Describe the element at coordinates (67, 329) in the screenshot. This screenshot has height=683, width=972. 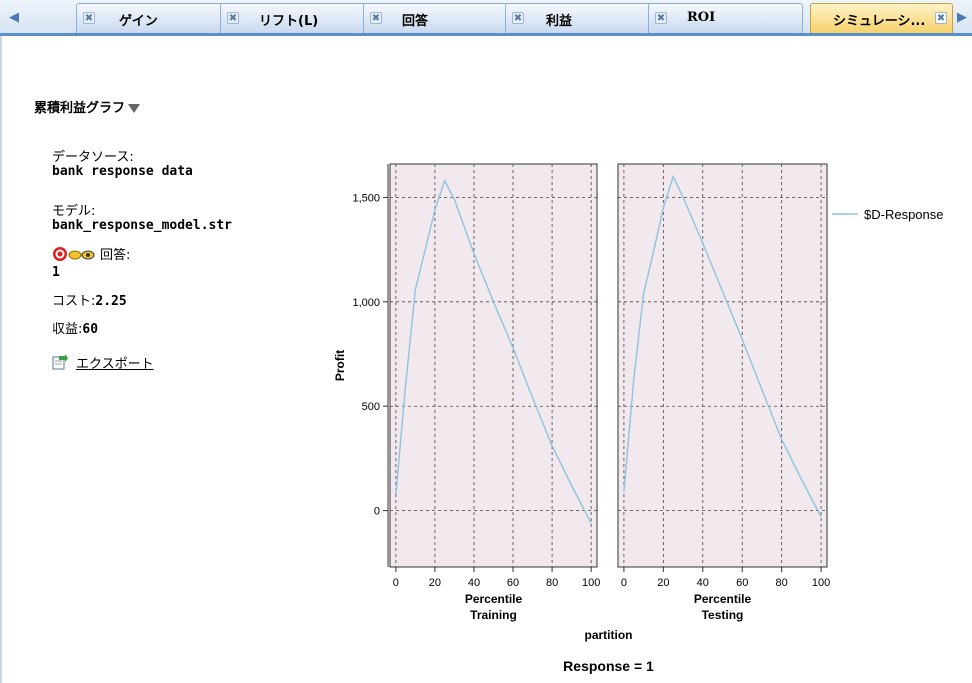
I see `revenue-label: 収益:` at that location.